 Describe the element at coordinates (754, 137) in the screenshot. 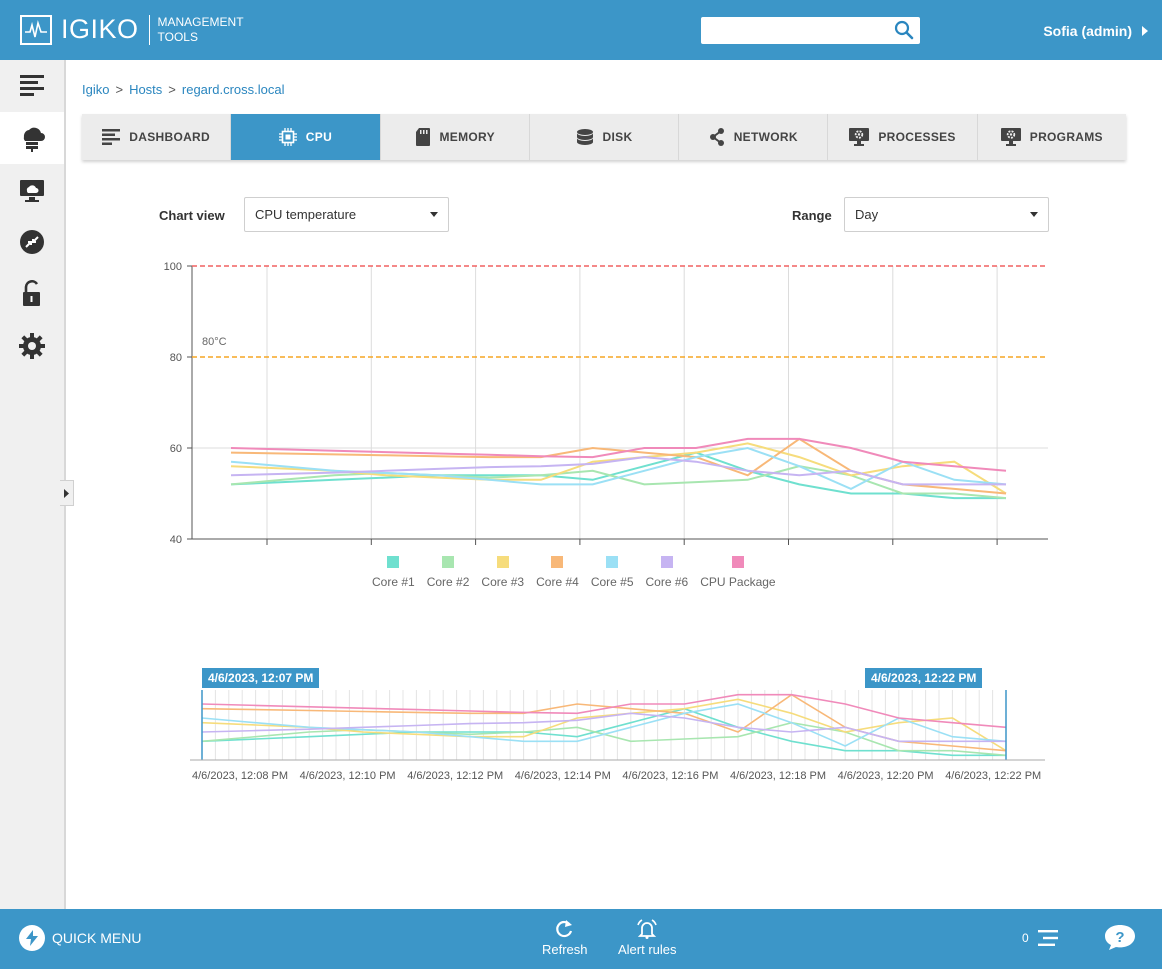

I see `tab-network: NETWORK` at that location.